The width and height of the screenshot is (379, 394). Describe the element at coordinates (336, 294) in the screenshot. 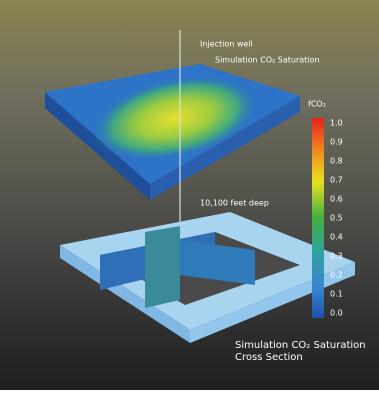

I see `colorbar-tick-label: 0.1` at that location.